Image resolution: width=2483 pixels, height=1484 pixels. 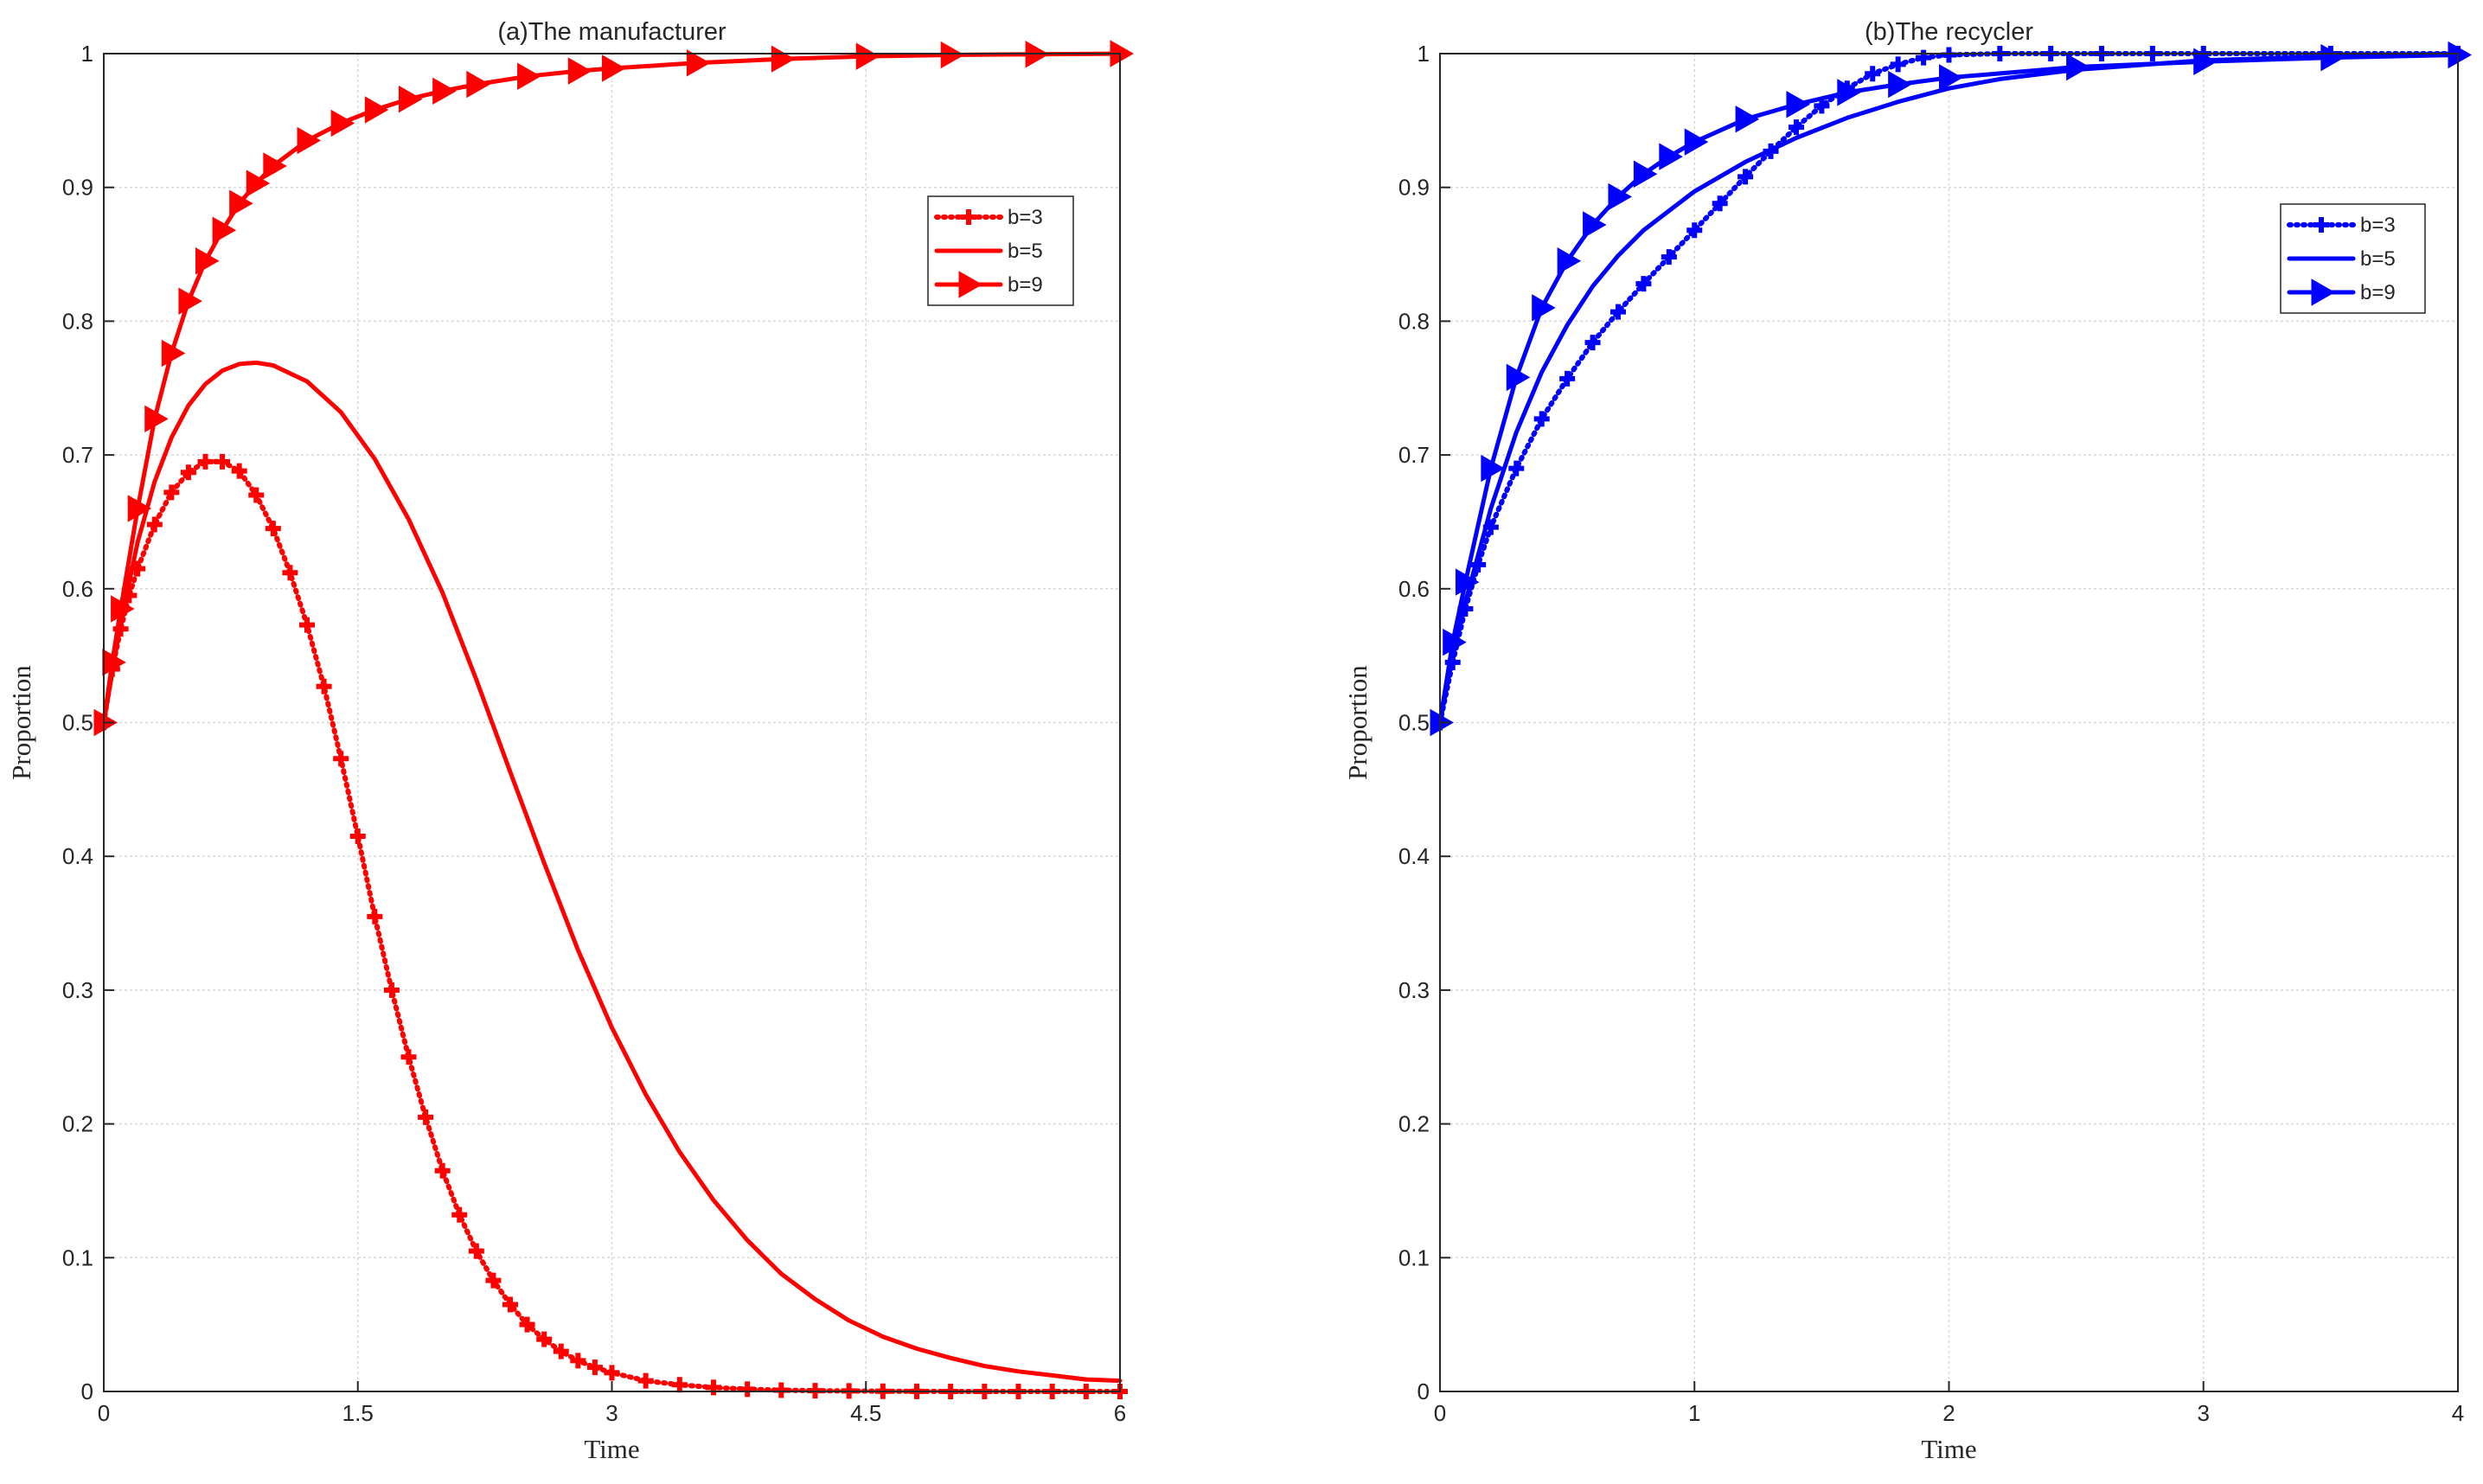 I want to click on legend: b=3 b=5 b=9, so click(x=1000, y=251).